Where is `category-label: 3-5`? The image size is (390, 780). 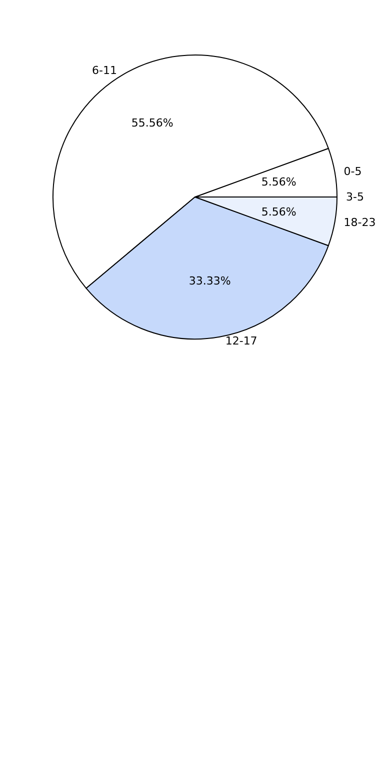 category-label: 3-5 is located at coordinates (355, 197).